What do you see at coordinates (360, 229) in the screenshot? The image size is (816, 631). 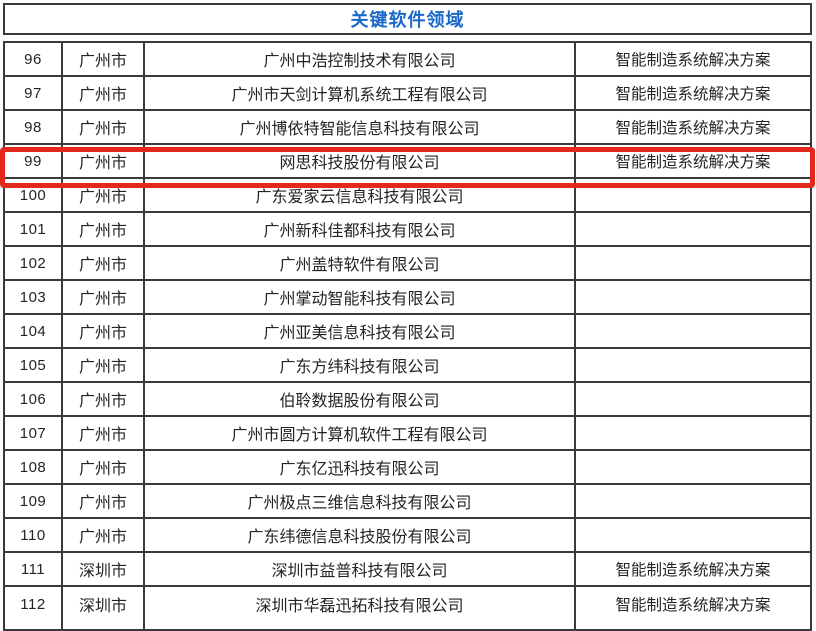 I see `row-company: 广州新科佳都科技有限公司` at bounding box center [360, 229].